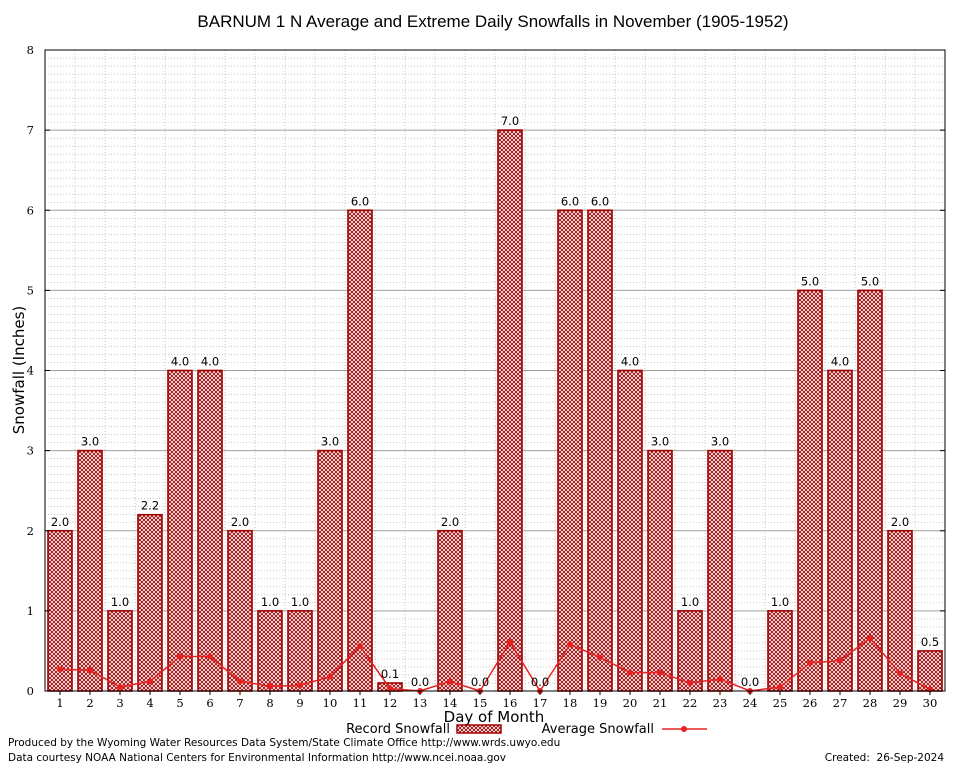 This screenshot has height=768, width=954. I want to click on x-tick-label: 18, so click(570, 703).